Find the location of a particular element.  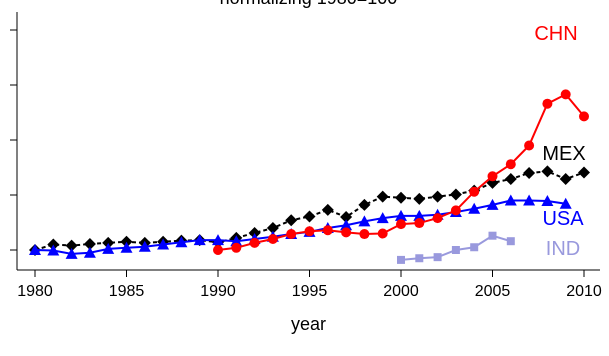

series-label-usa: USA is located at coordinates (563, 219).